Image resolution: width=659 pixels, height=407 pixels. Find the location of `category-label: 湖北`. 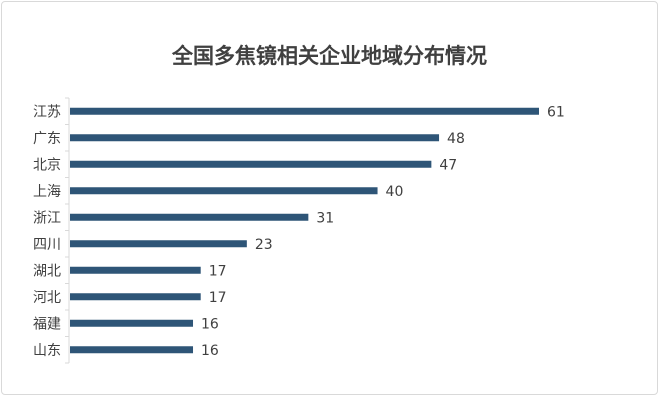

category-label: 湖北 is located at coordinates (47, 271).